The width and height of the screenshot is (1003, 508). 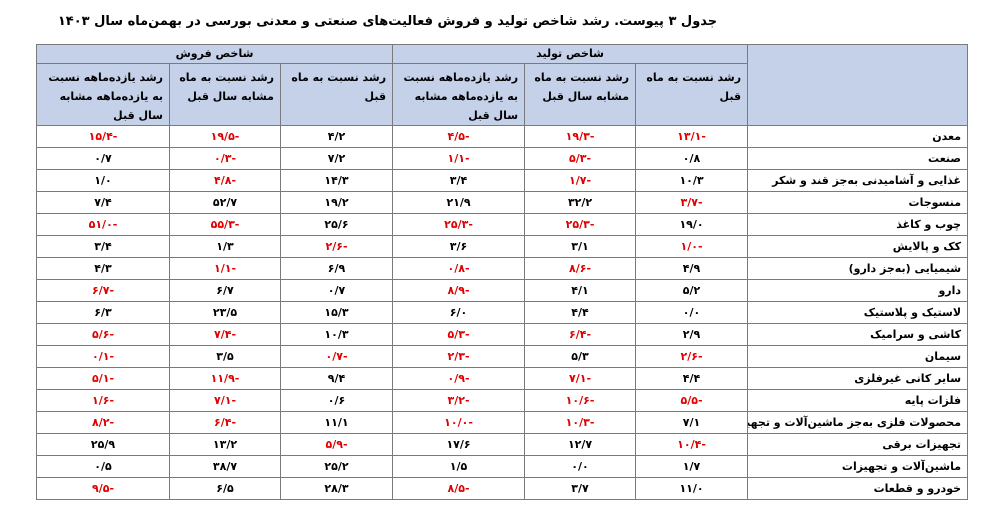 I want to click on value-cell: -۲/۳, so click(x=459, y=356).